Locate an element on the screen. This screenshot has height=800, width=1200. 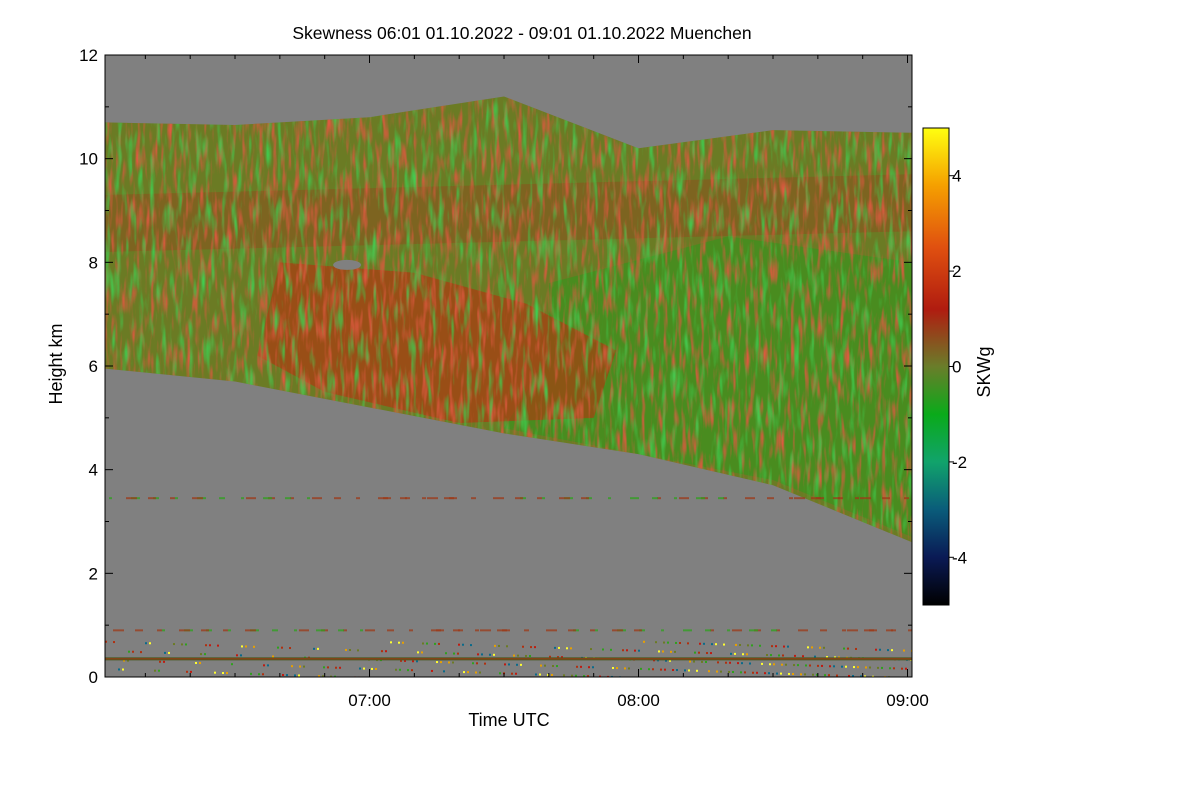
colorbar: -4 -2 0 2 4 SKWg is located at coordinates (958, 366).